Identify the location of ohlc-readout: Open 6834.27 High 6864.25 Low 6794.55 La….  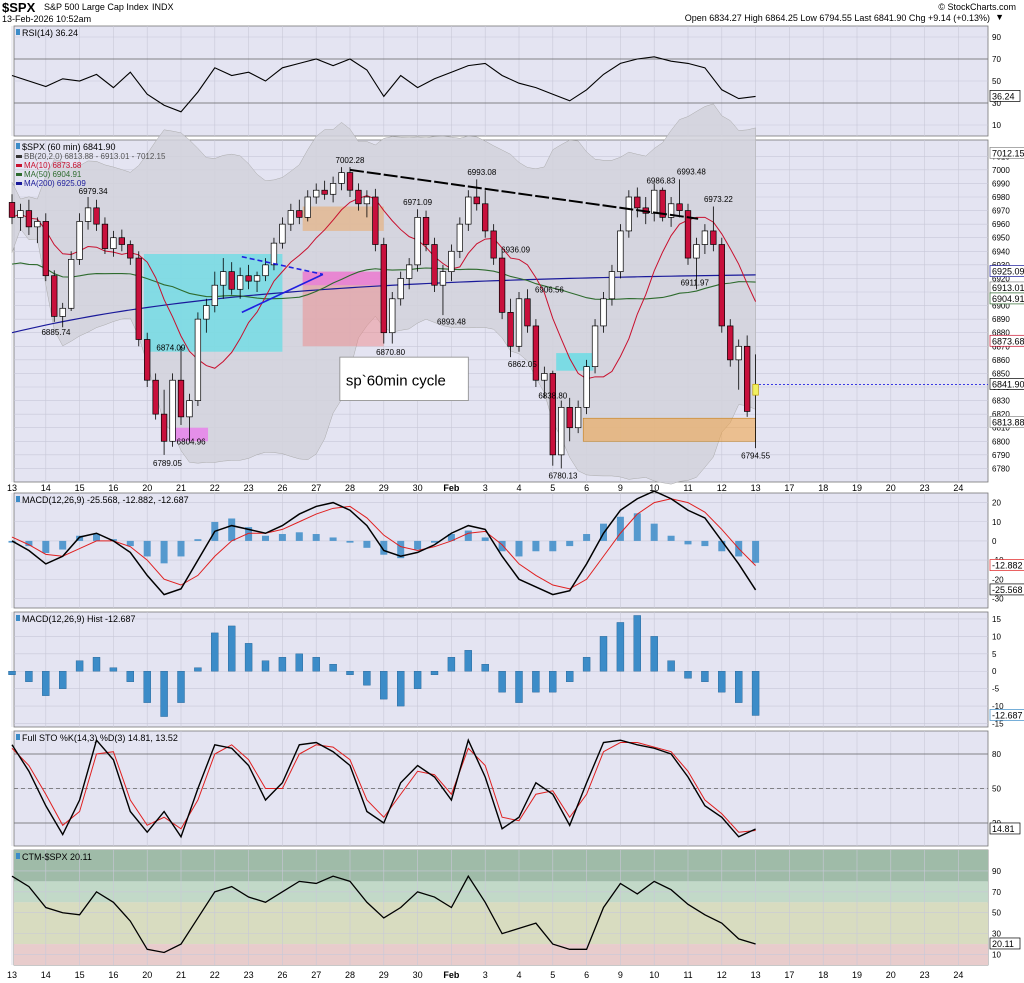
(837, 18).